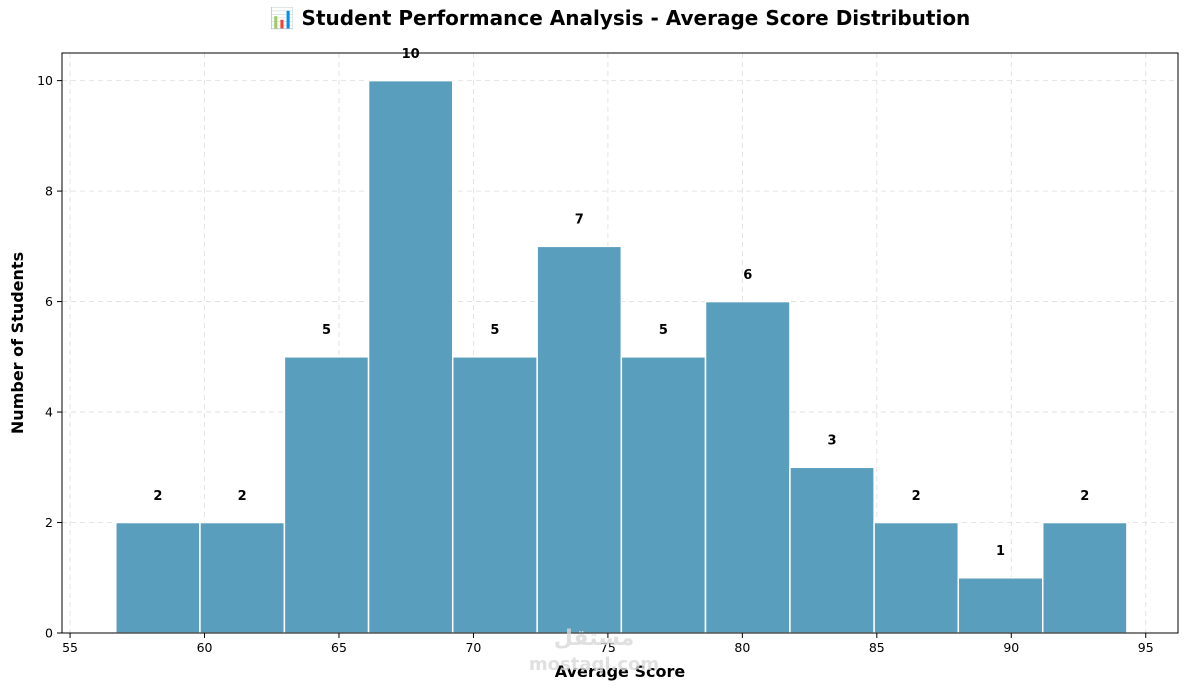  What do you see at coordinates (832, 441) in the screenshot?
I see `bar-value-label: 3` at bounding box center [832, 441].